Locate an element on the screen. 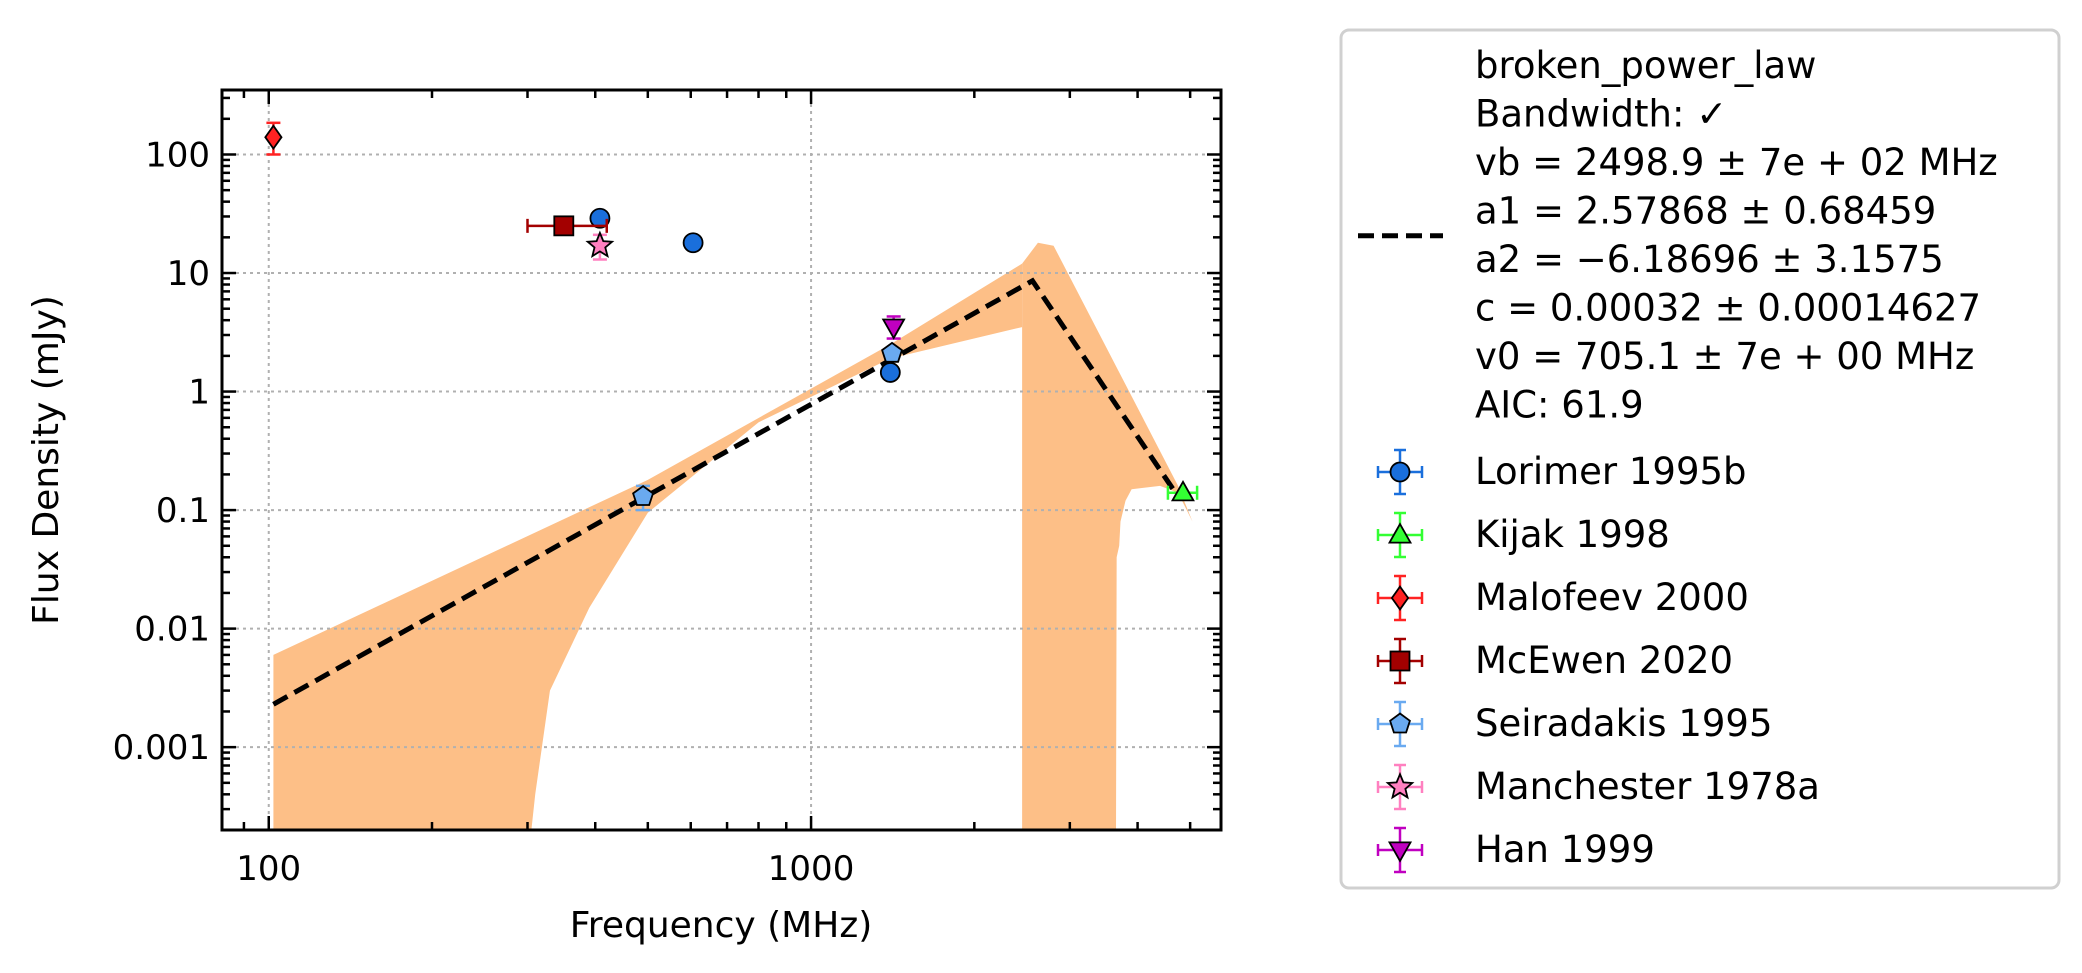 This screenshot has height=973, width=2082. legend-series-label: Kijak 1998 is located at coordinates (1572, 534).